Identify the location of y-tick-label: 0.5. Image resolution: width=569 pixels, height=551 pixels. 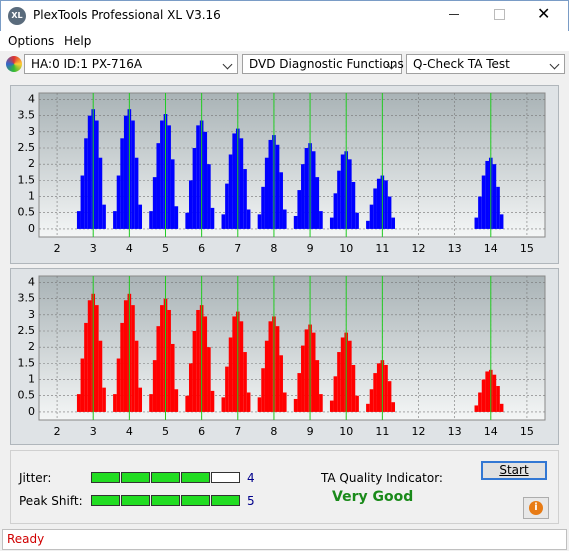
(27, 212).